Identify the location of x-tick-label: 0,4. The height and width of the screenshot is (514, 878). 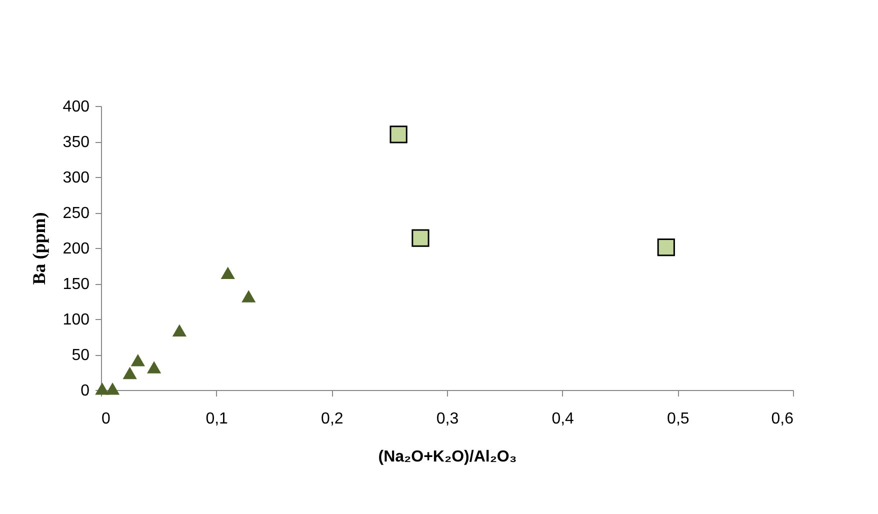
(563, 419).